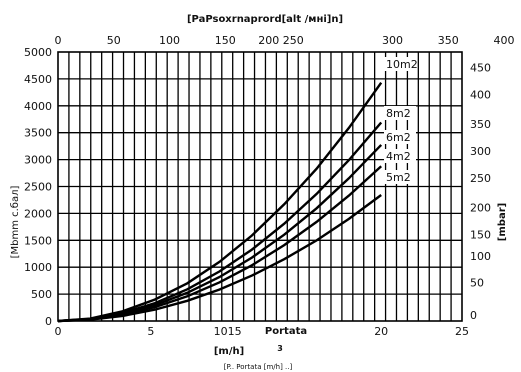  What do you see at coordinates (229, 351) in the screenshot?
I see `x-axis-unit: [m/h]` at bounding box center [229, 351].